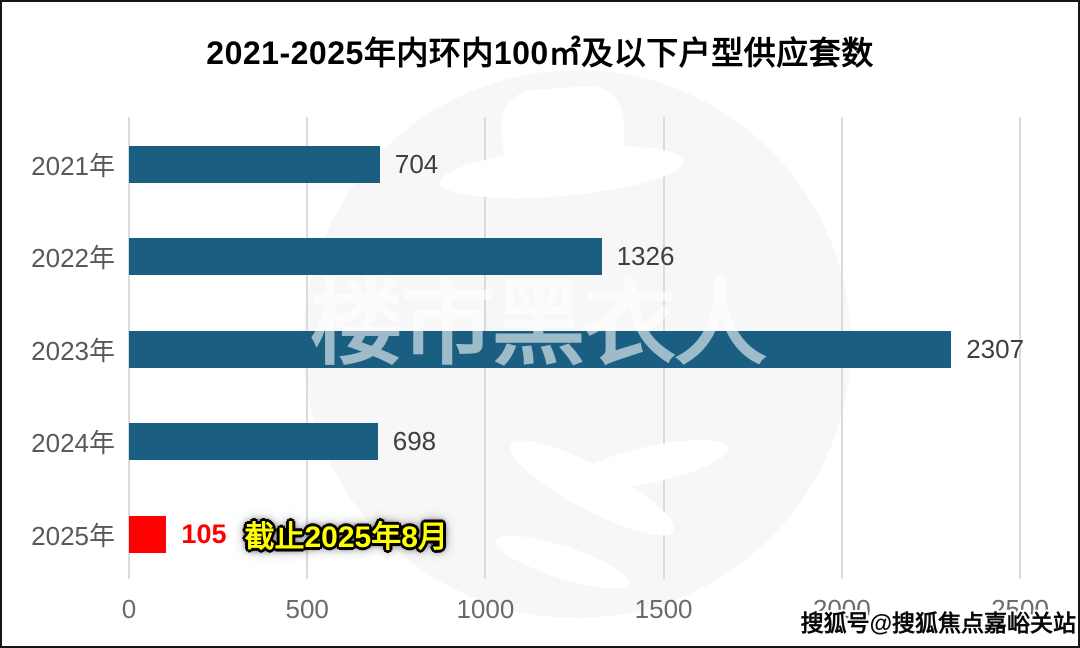  Describe the element at coordinates (129, 609) in the screenshot. I see `x-axis-tick-label: 0` at that location.